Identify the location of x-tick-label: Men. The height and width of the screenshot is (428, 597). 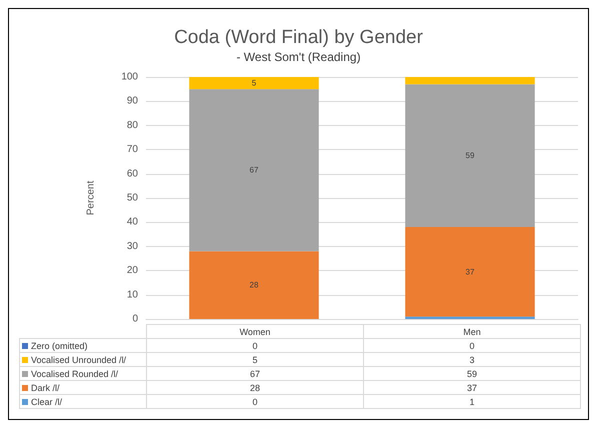
(472, 331).